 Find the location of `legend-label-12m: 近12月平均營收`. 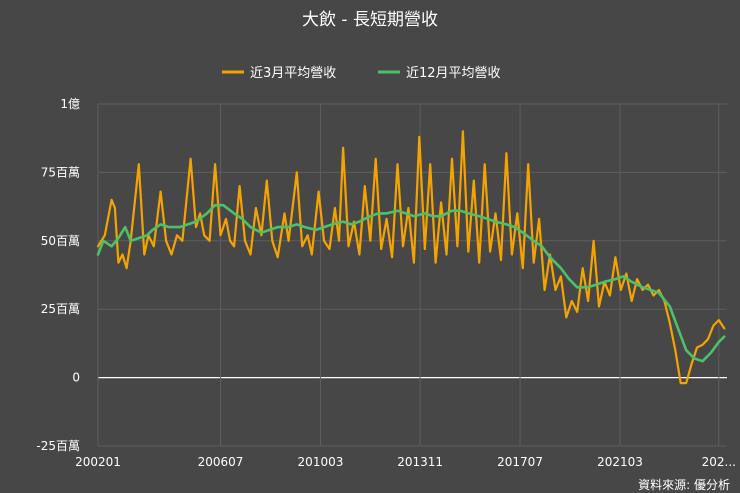

legend-label-12m: 近12月平均營收 is located at coordinates (453, 73).